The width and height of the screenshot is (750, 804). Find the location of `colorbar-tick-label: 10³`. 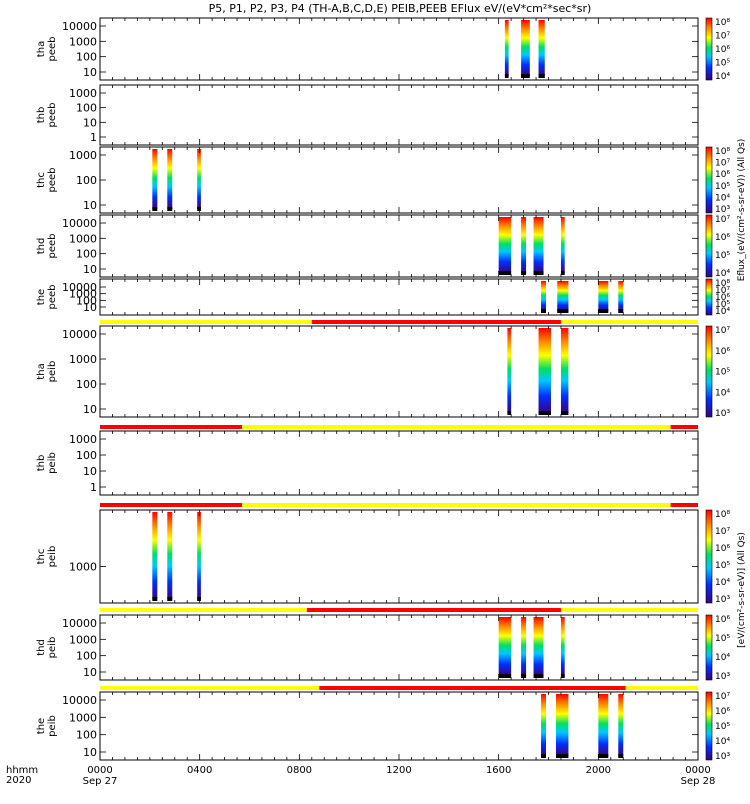

colorbar-tick-label: 10³ is located at coordinates (722, 677).